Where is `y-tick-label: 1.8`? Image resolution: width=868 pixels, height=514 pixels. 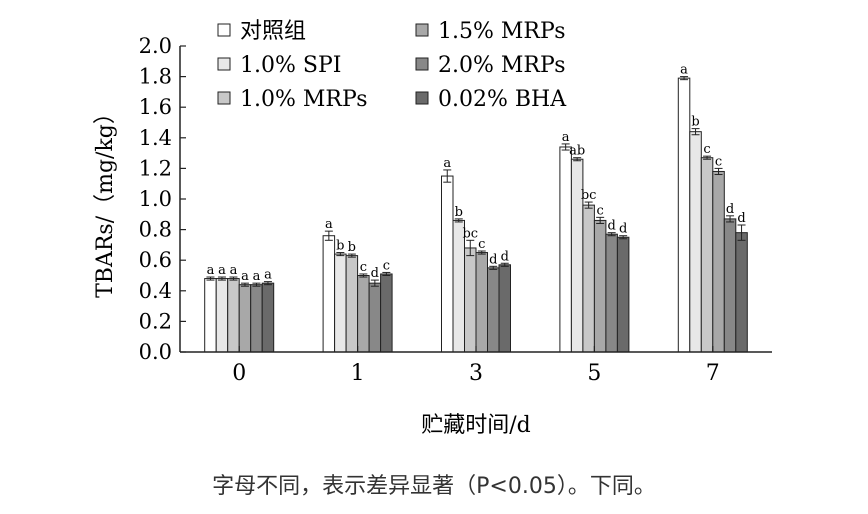
y-tick-label: 1.8 is located at coordinates (155, 77).